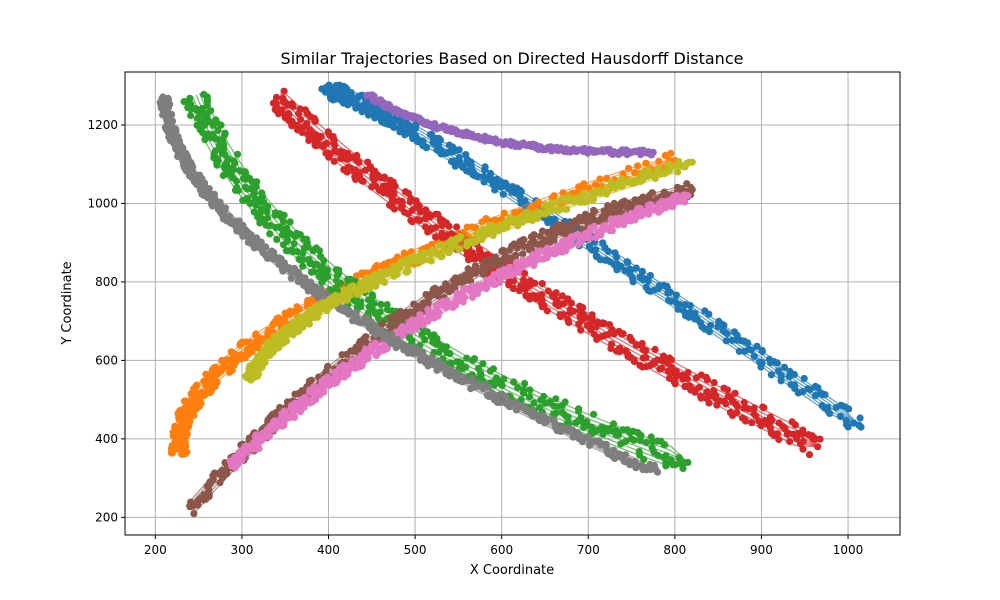  I want to click on x-tick-label: 400, so click(328, 550).